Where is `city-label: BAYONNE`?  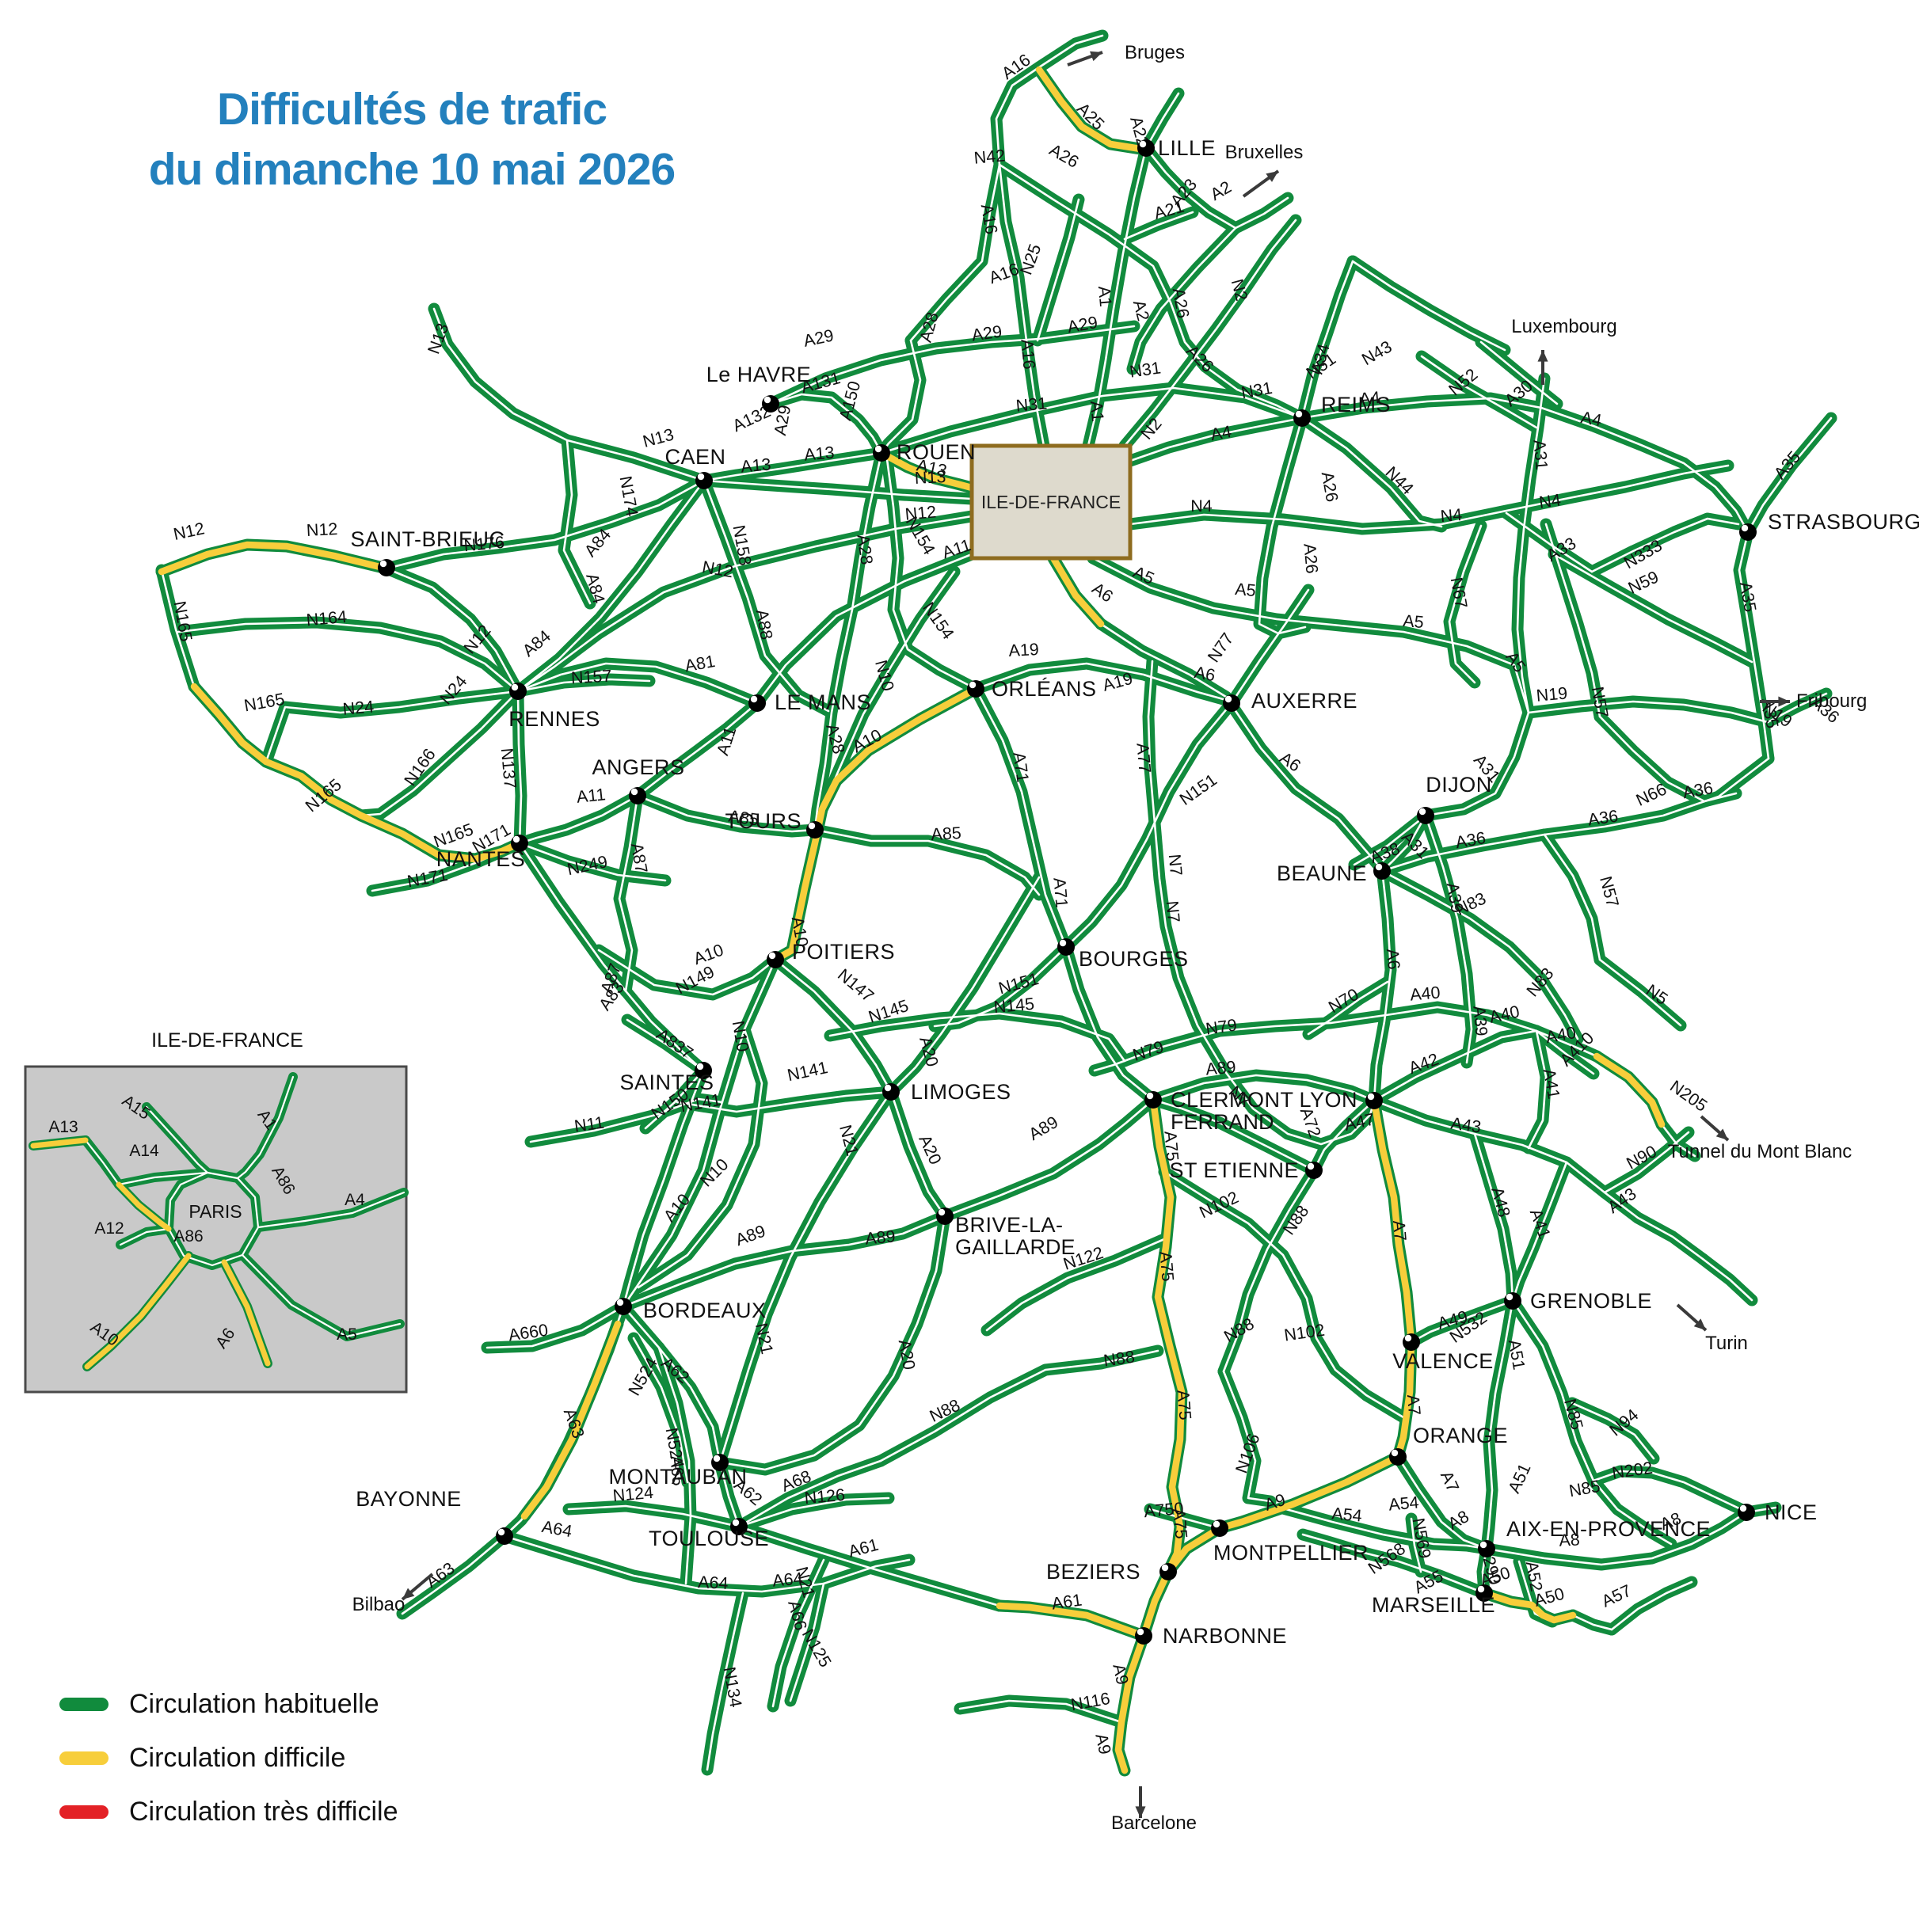 city-label: BAYONNE is located at coordinates (409, 1499).